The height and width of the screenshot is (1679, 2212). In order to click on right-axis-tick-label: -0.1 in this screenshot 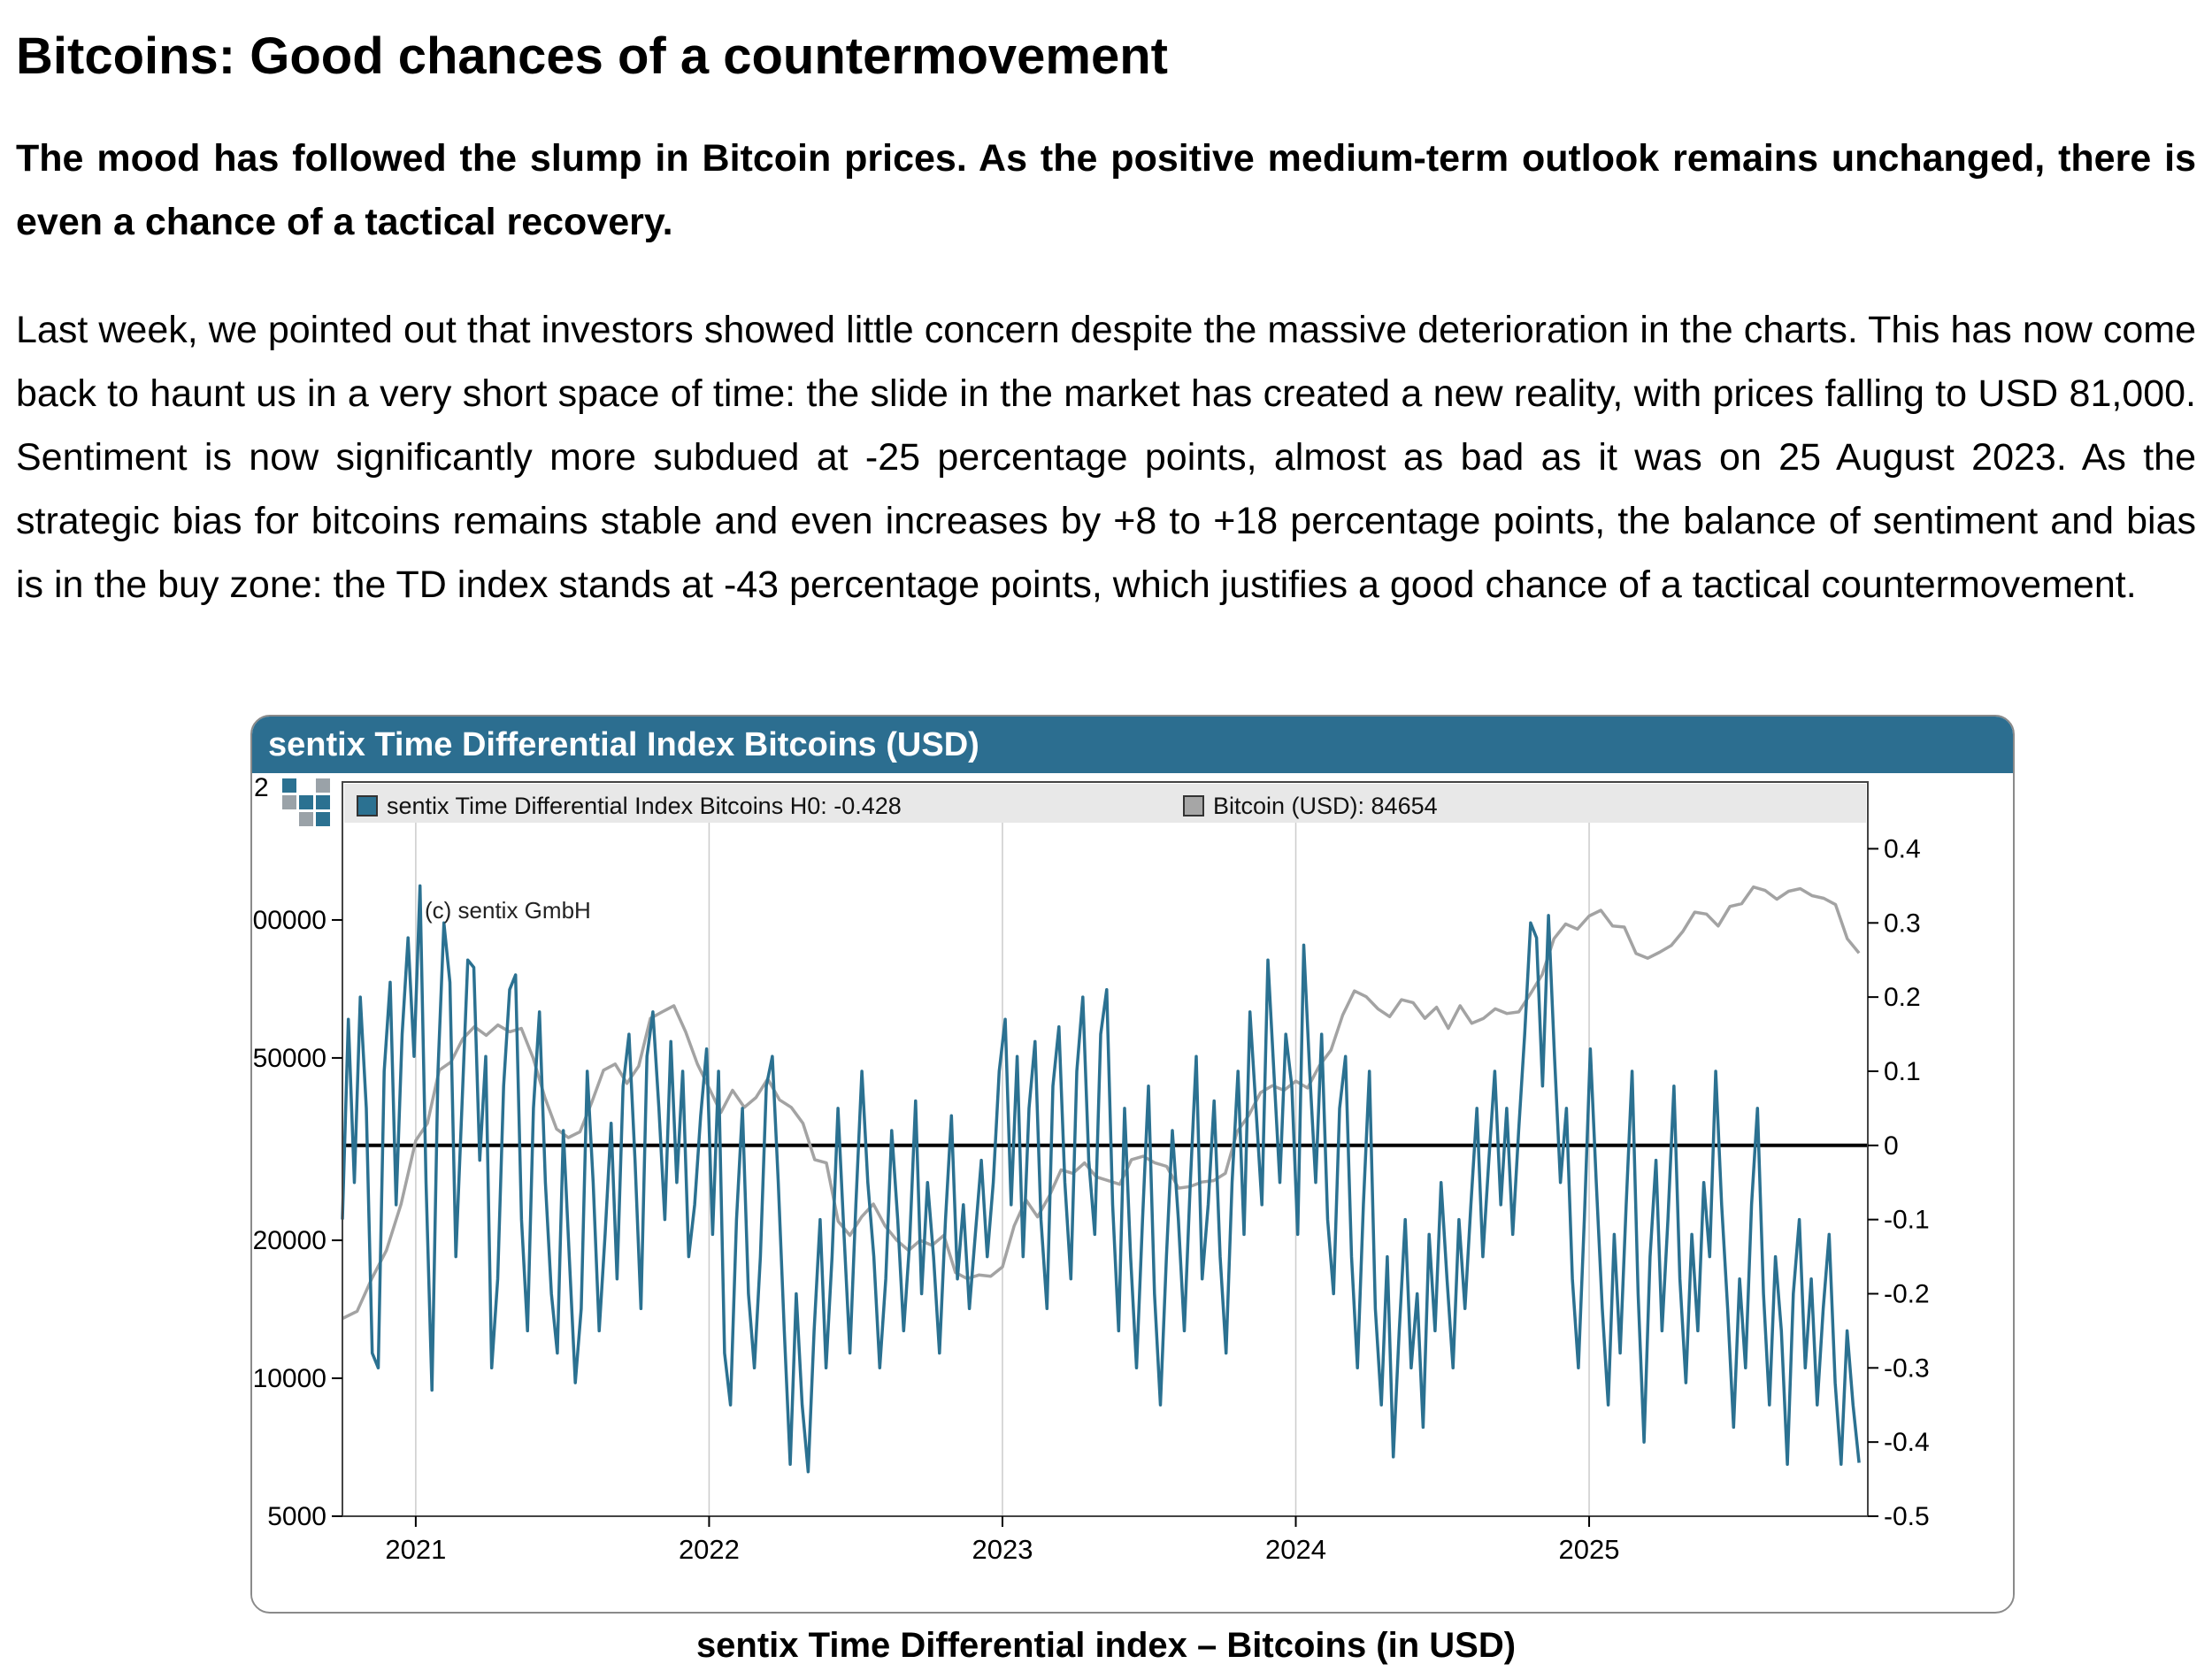, I will do `click(1907, 1220)`.